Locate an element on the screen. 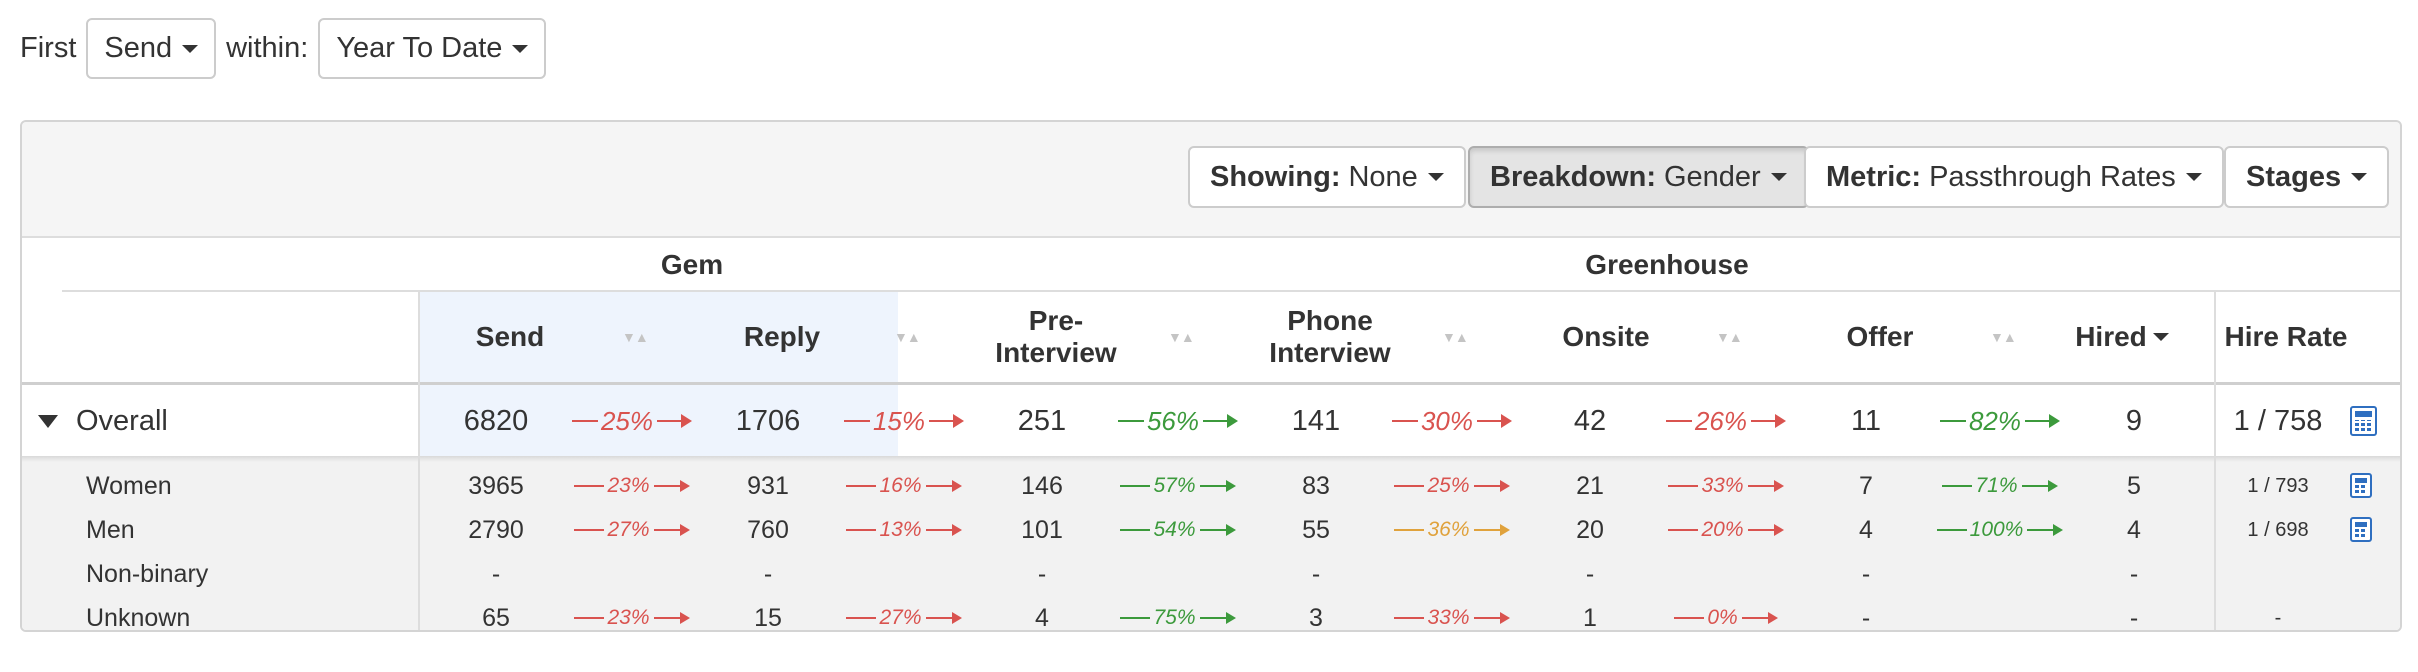 The height and width of the screenshot is (672, 2418). col-header-phone-interview: Phone Interview is located at coordinates (1330, 336).